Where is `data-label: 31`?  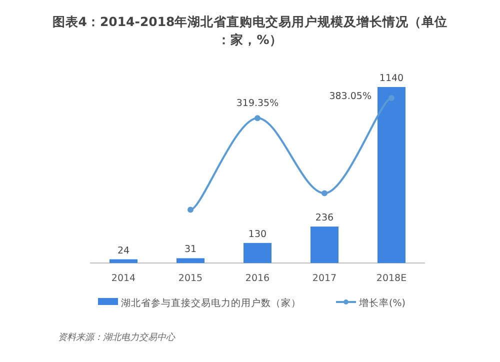
data-label: 31 is located at coordinates (190, 250).